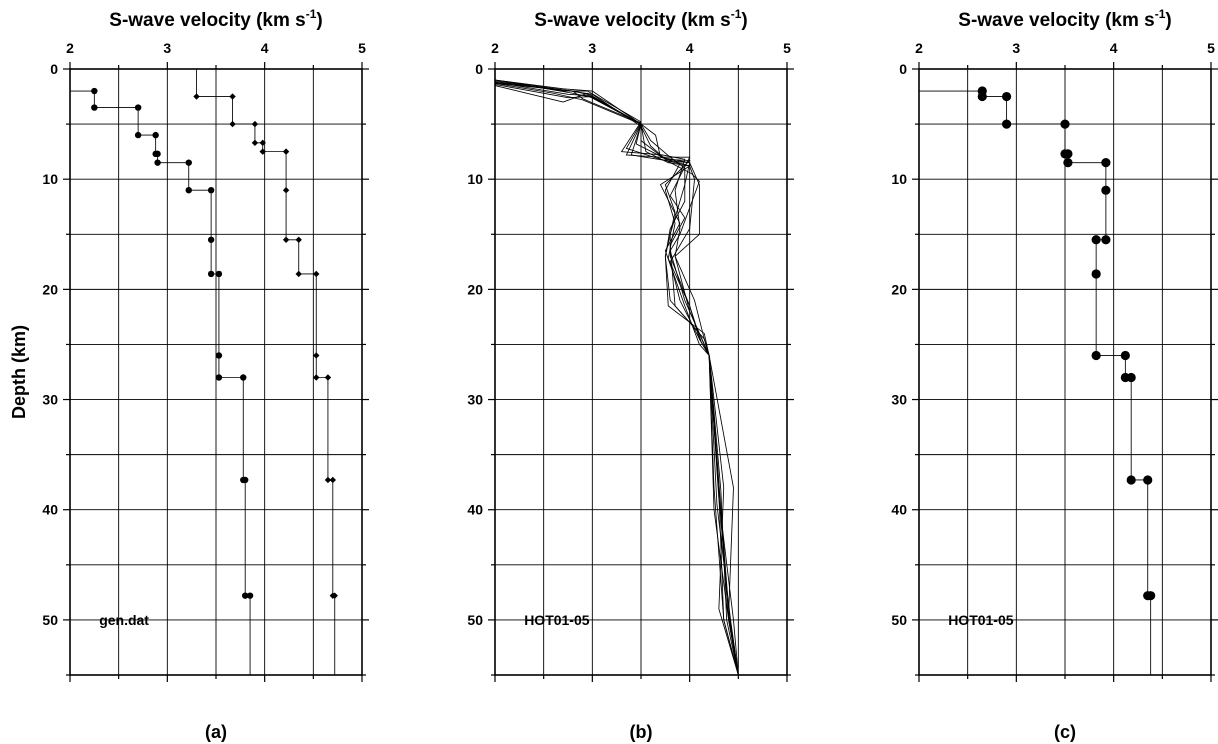  Describe the element at coordinates (216, 732) in the screenshot. I see `panel-label: (a)` at that location.